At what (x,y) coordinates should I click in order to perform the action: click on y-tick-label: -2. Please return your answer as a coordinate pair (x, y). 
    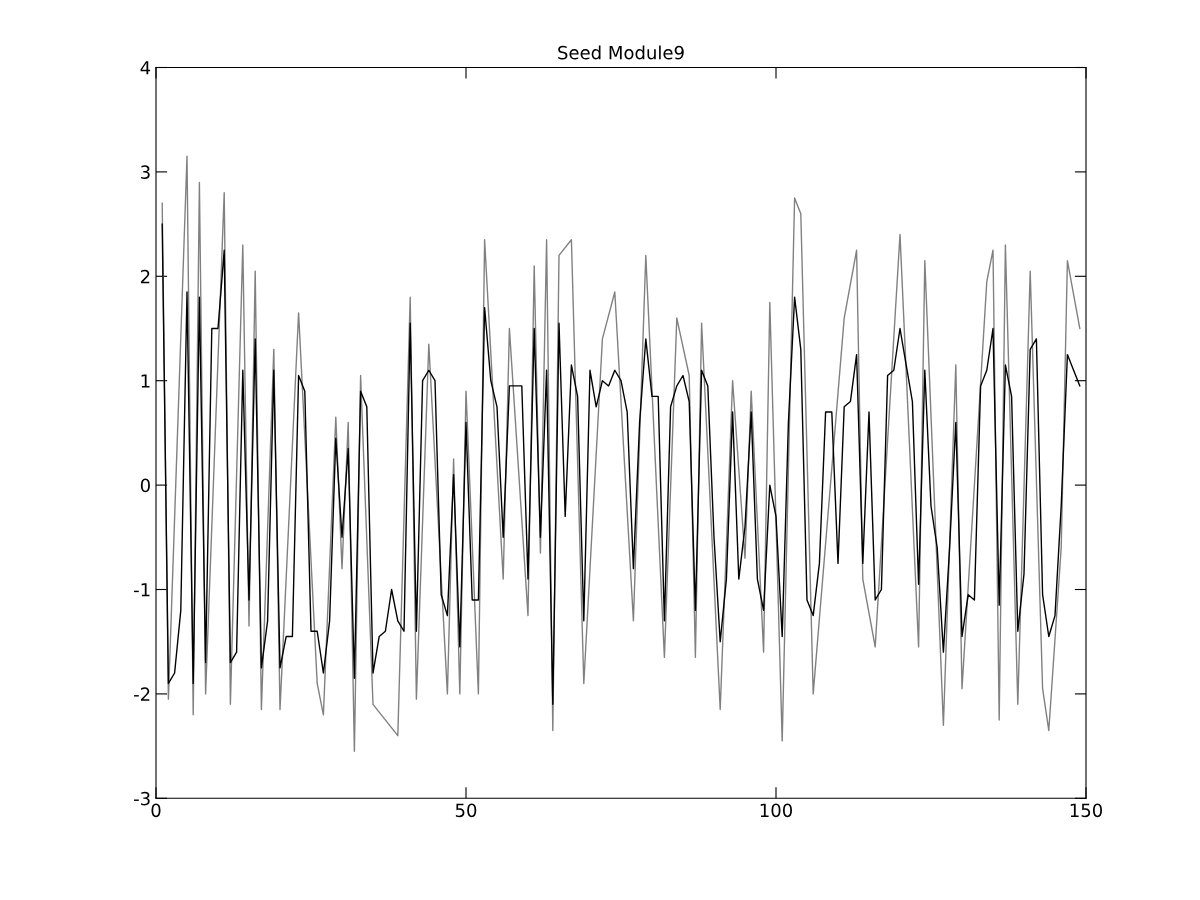
    Looking at the image, I should click on (142, 694).